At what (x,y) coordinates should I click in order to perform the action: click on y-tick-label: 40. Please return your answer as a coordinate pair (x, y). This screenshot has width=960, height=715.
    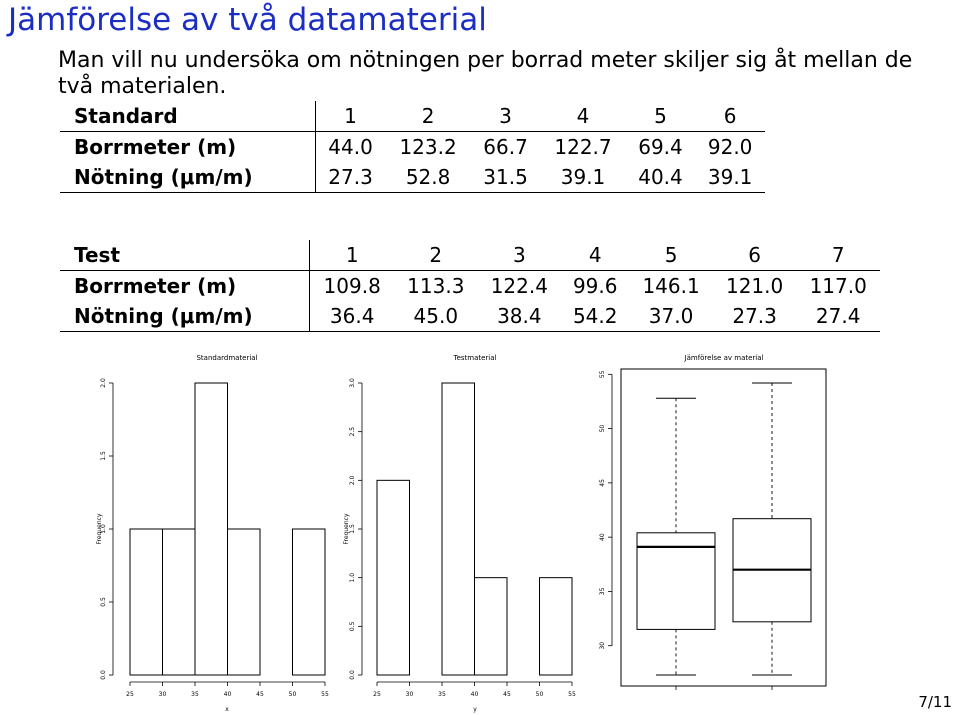
    Looking at the image, I should click on (602, 537).